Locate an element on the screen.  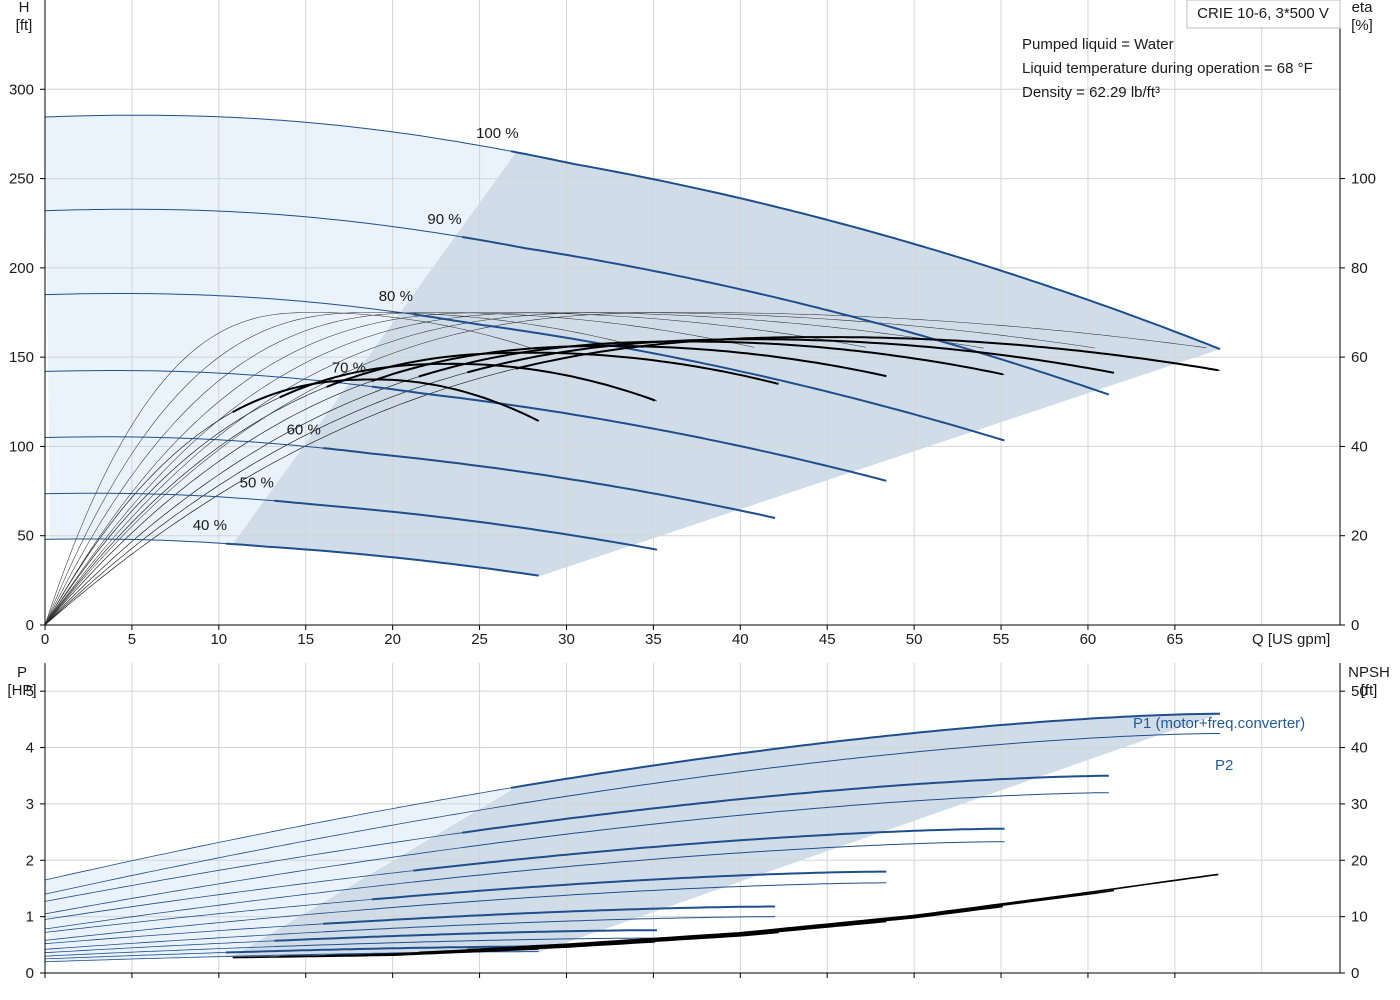
y-tick-label-right-bottom: 0 is located at coordinates (1355, 973).